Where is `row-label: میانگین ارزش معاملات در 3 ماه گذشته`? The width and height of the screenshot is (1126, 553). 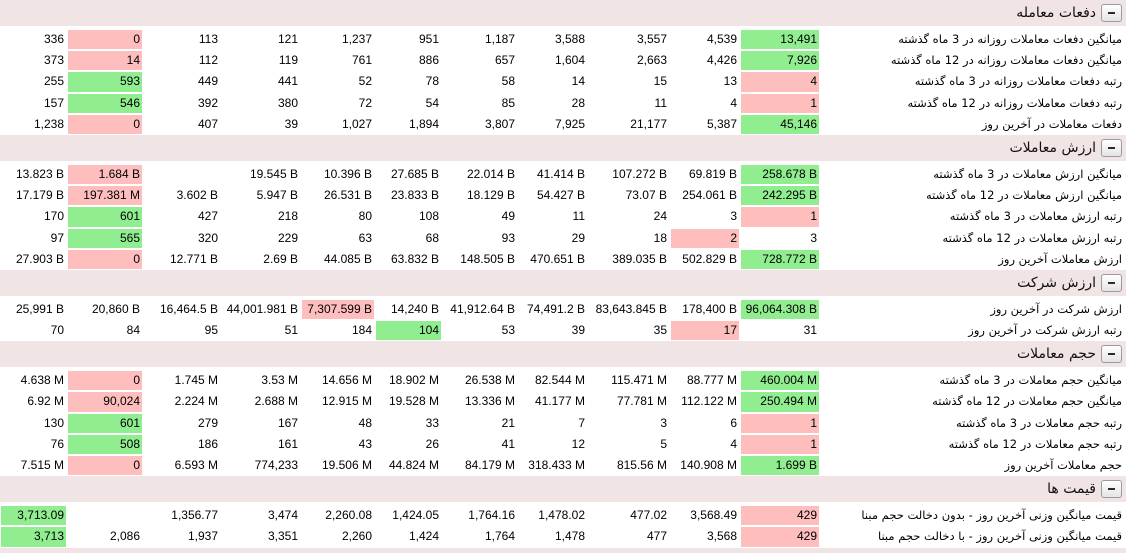
row-label: میانگین ارزش معاملات در 3 ماه گذشته is located at coordinates (1027, 173).